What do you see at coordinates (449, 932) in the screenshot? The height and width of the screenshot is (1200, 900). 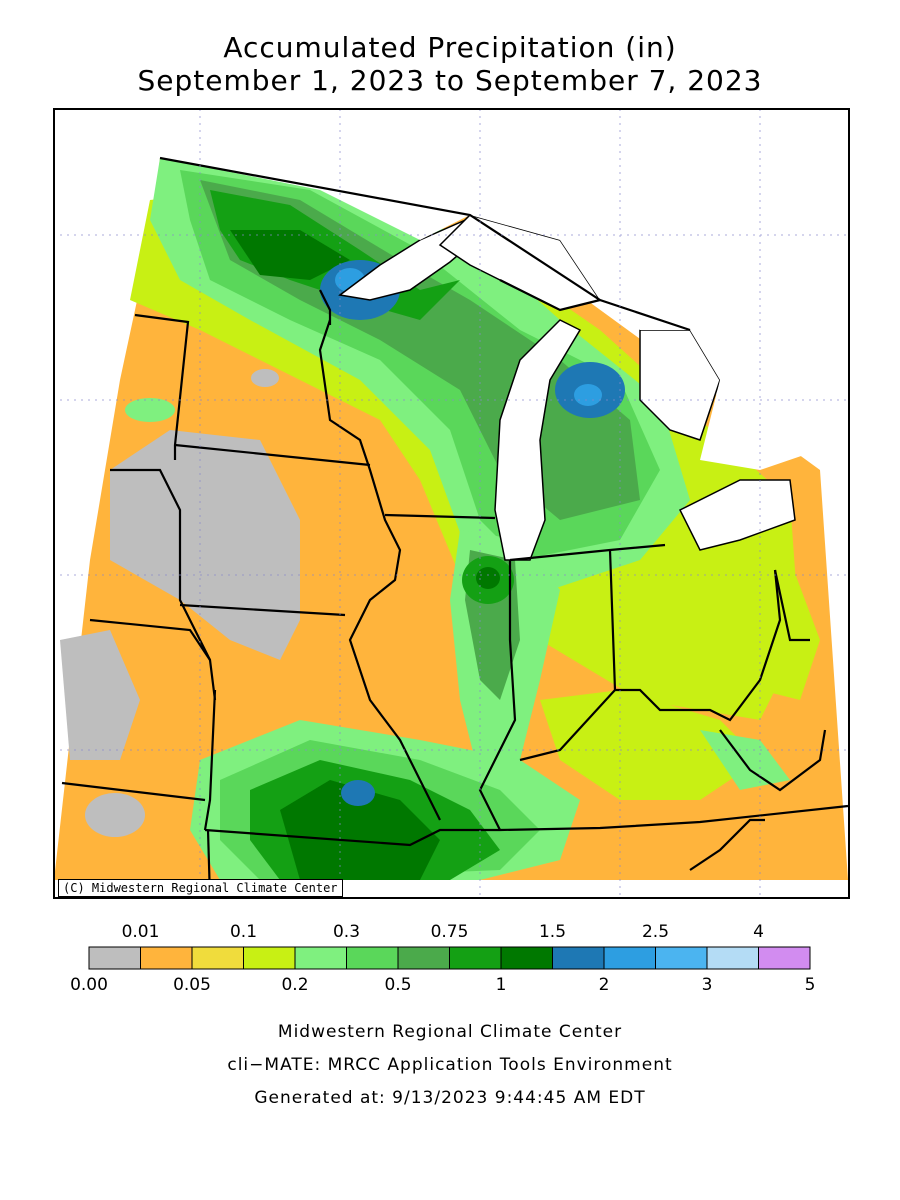 I see `legend-top-label: 0.75` at bounding box center [449, 932].